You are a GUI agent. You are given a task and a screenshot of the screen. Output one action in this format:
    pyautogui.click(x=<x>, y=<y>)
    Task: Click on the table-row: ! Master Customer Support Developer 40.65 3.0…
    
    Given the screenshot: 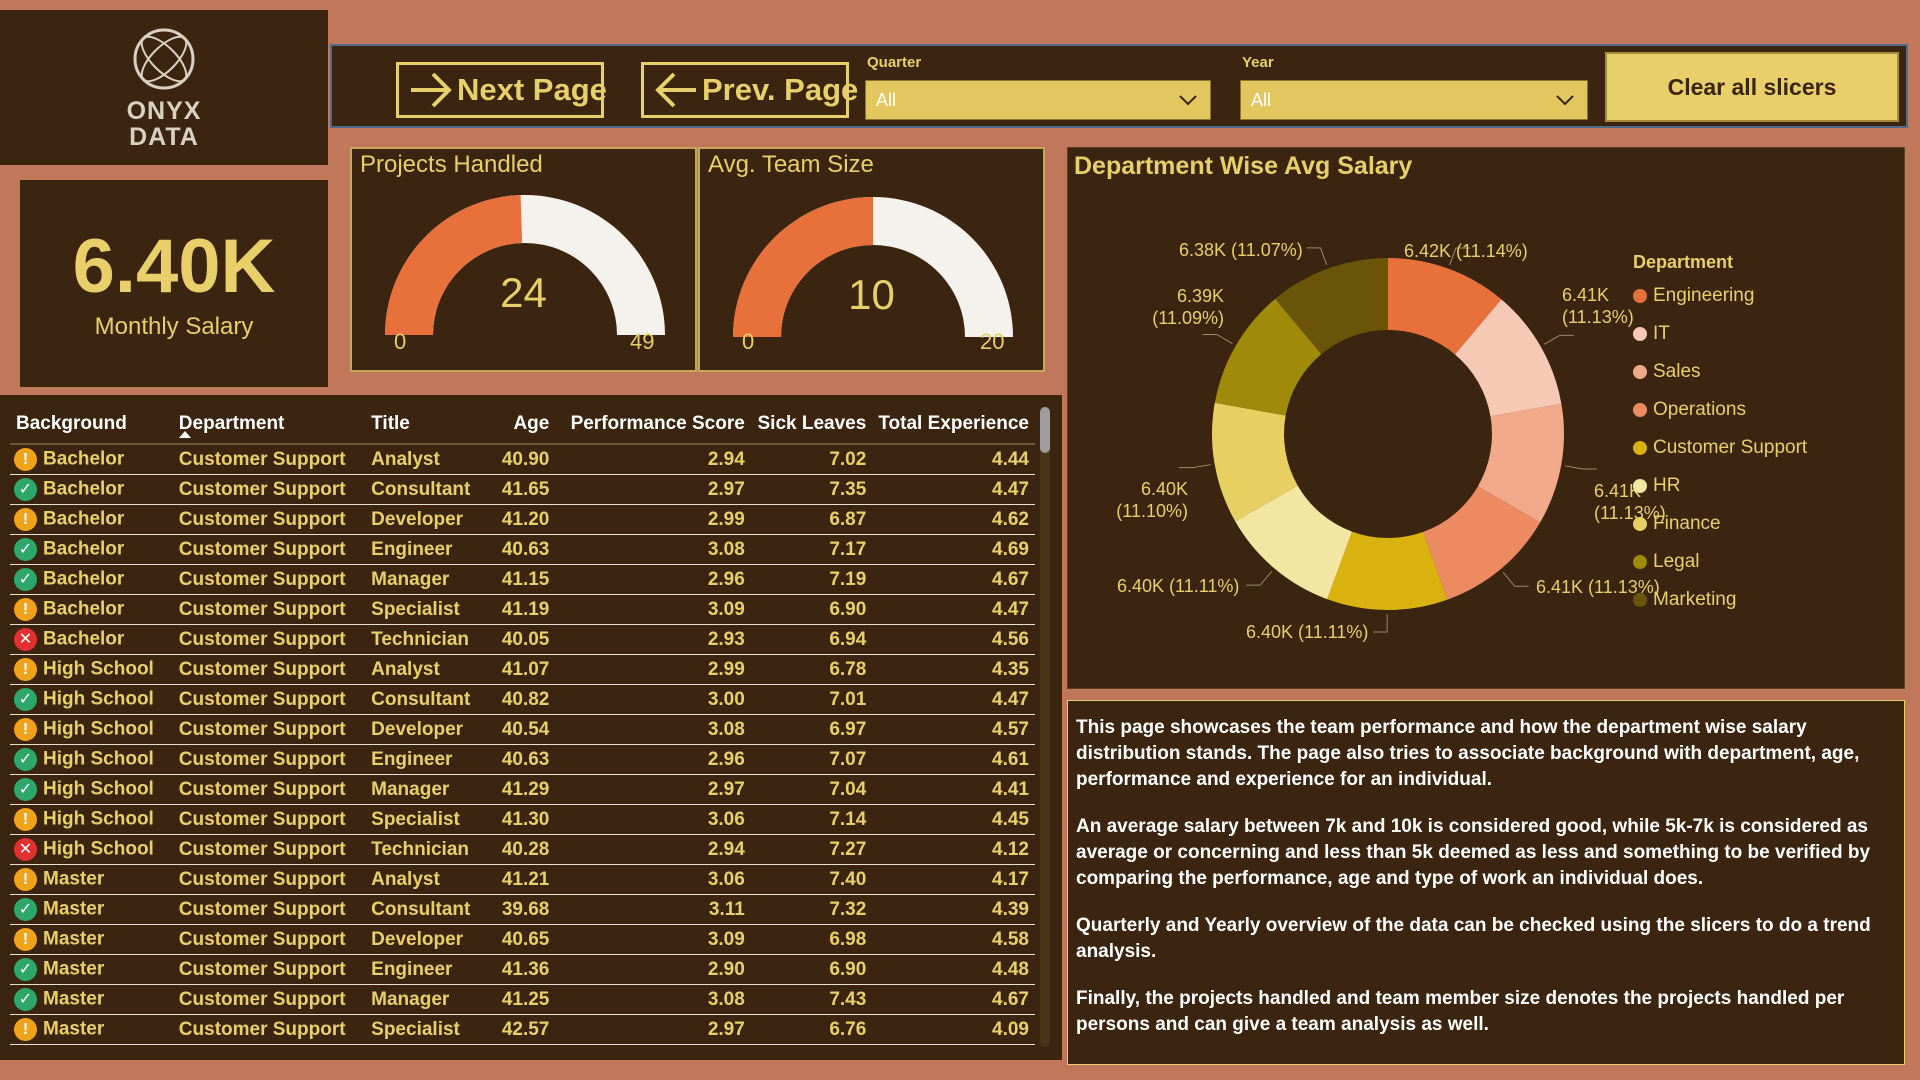 What is the action you would take?
    pyautogui.click(x=522, y=939)
    